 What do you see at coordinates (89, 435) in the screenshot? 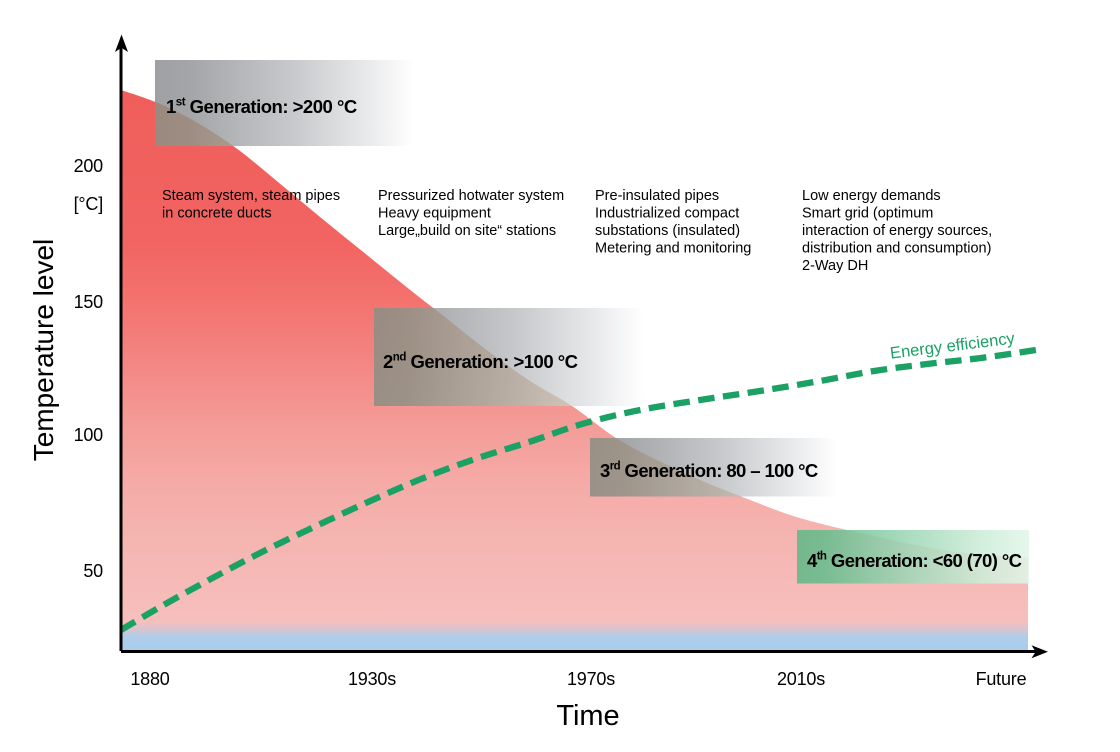
I see `svg-text: 100` at bounding box center [89, 435].